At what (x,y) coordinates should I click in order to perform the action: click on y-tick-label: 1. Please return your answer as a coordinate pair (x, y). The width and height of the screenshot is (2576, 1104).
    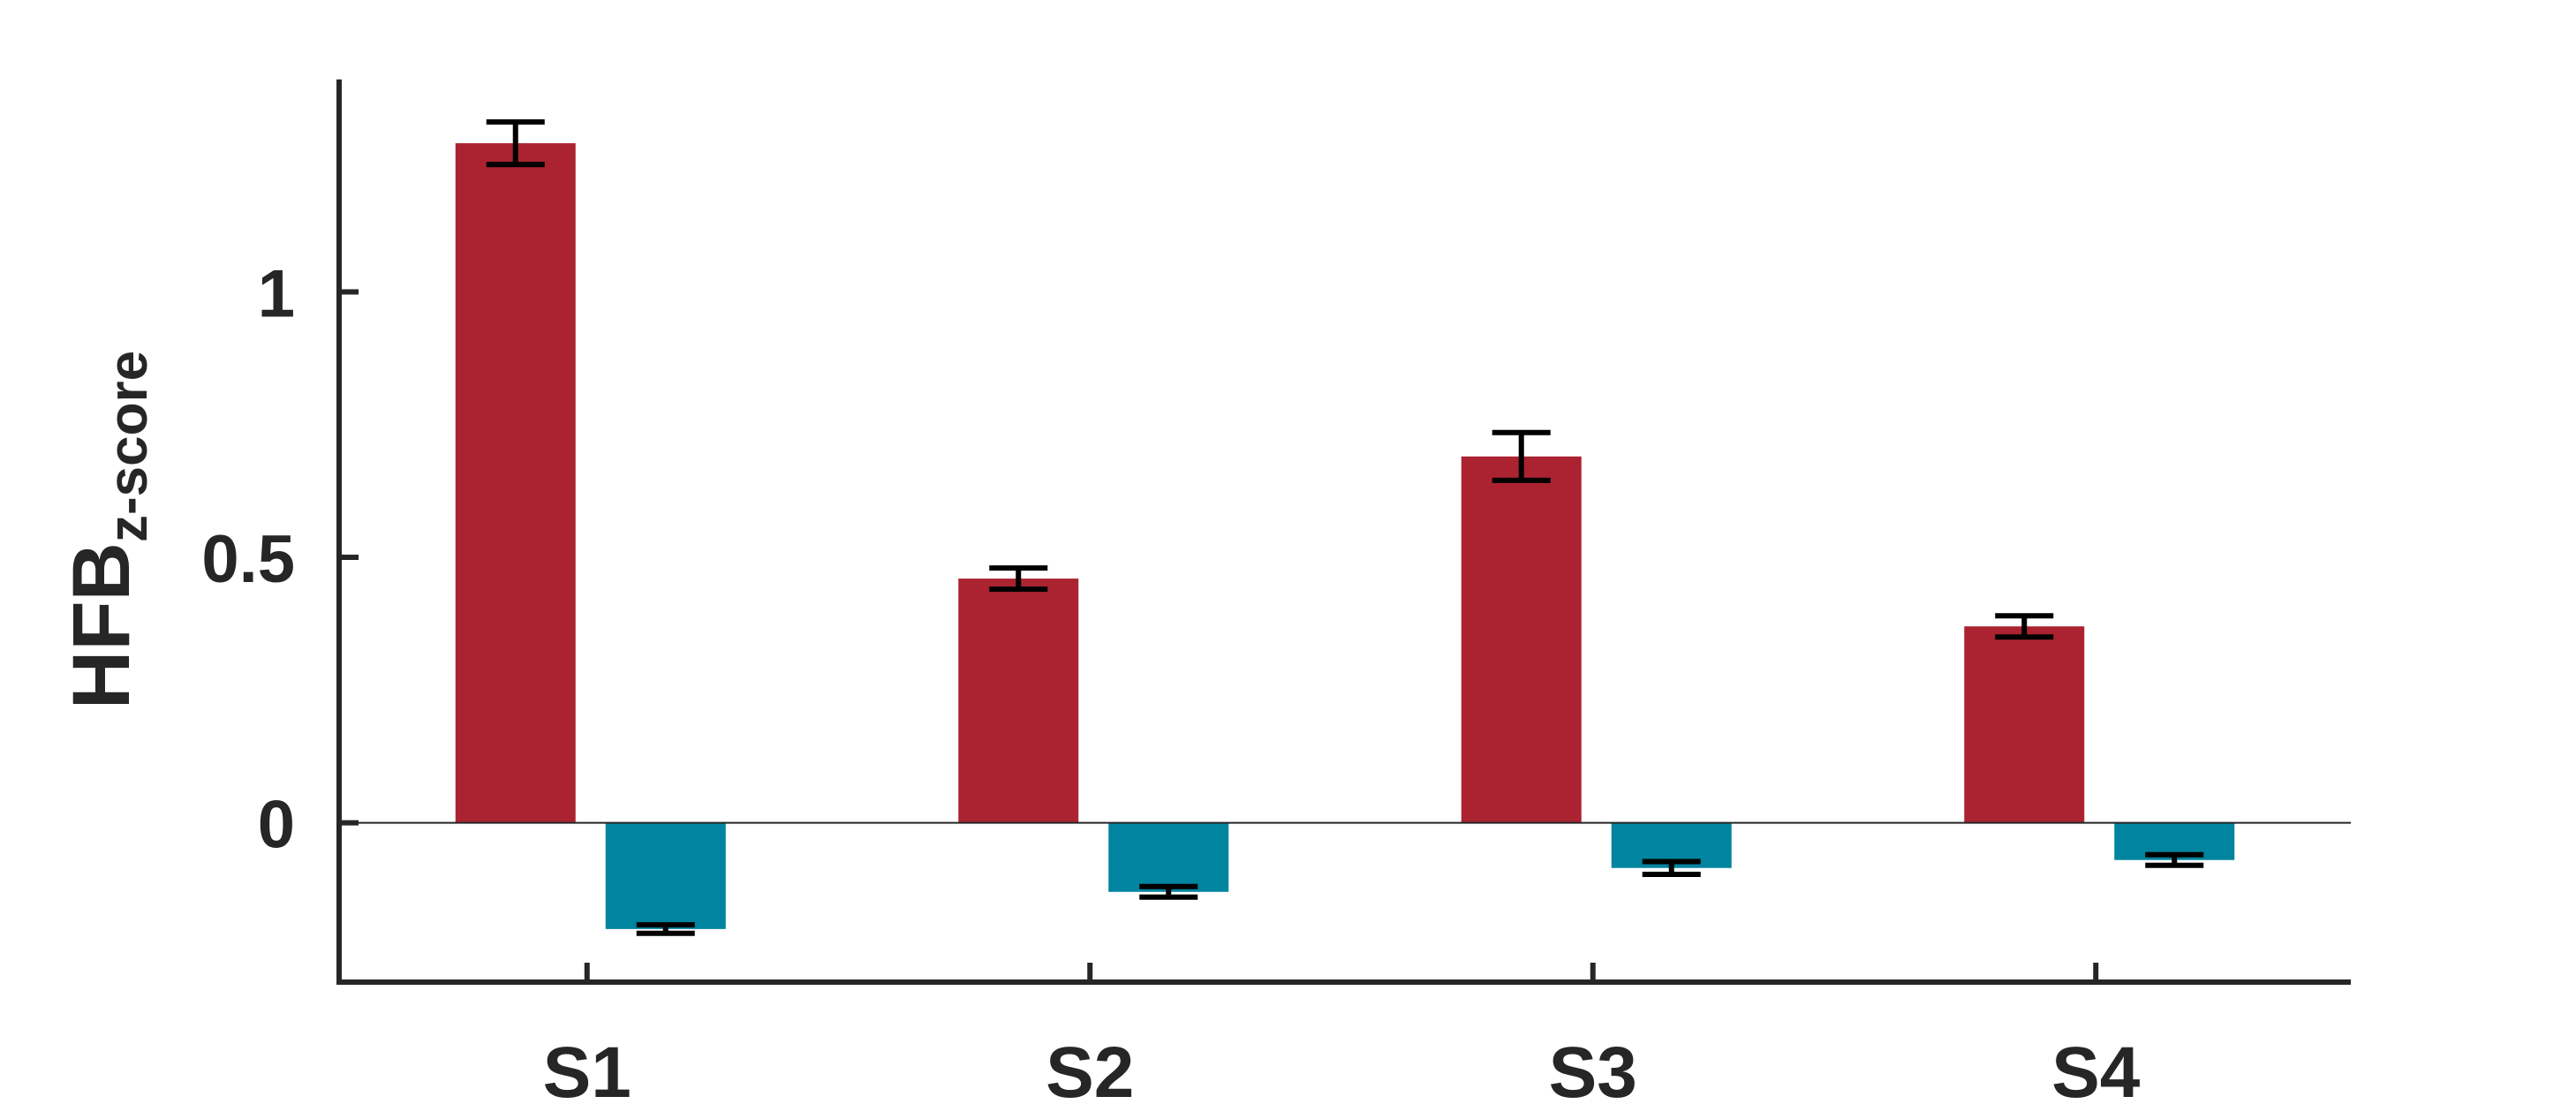
    Looking at the image, I should click on (276, 293).